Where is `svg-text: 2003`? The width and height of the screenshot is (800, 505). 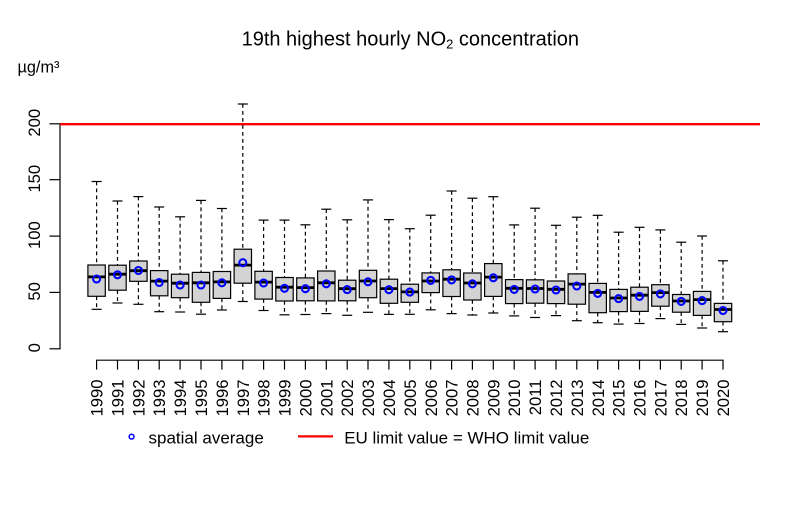 svg-text: 2003 is located at coordinates (368, 398).